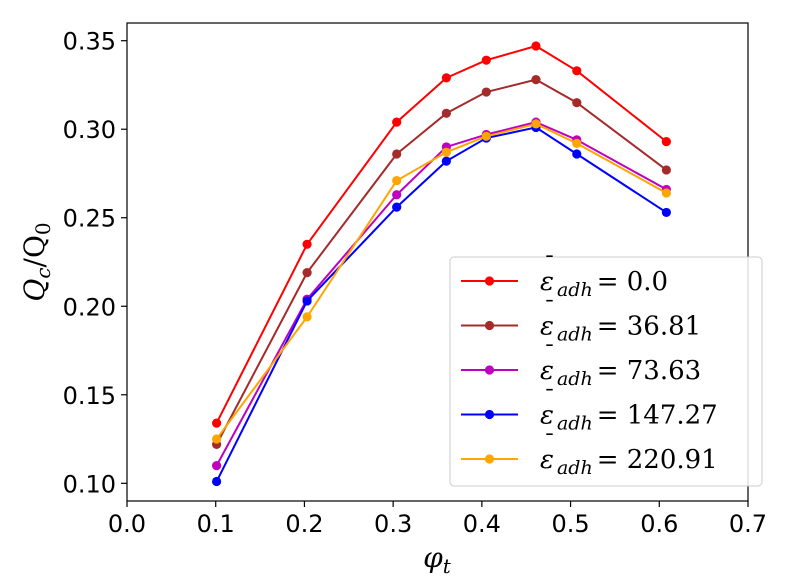 Image resolution: width=795 pixels, height=583 pixels. I want to click on y-axis-label-sub-c: c, so click(43, 272).